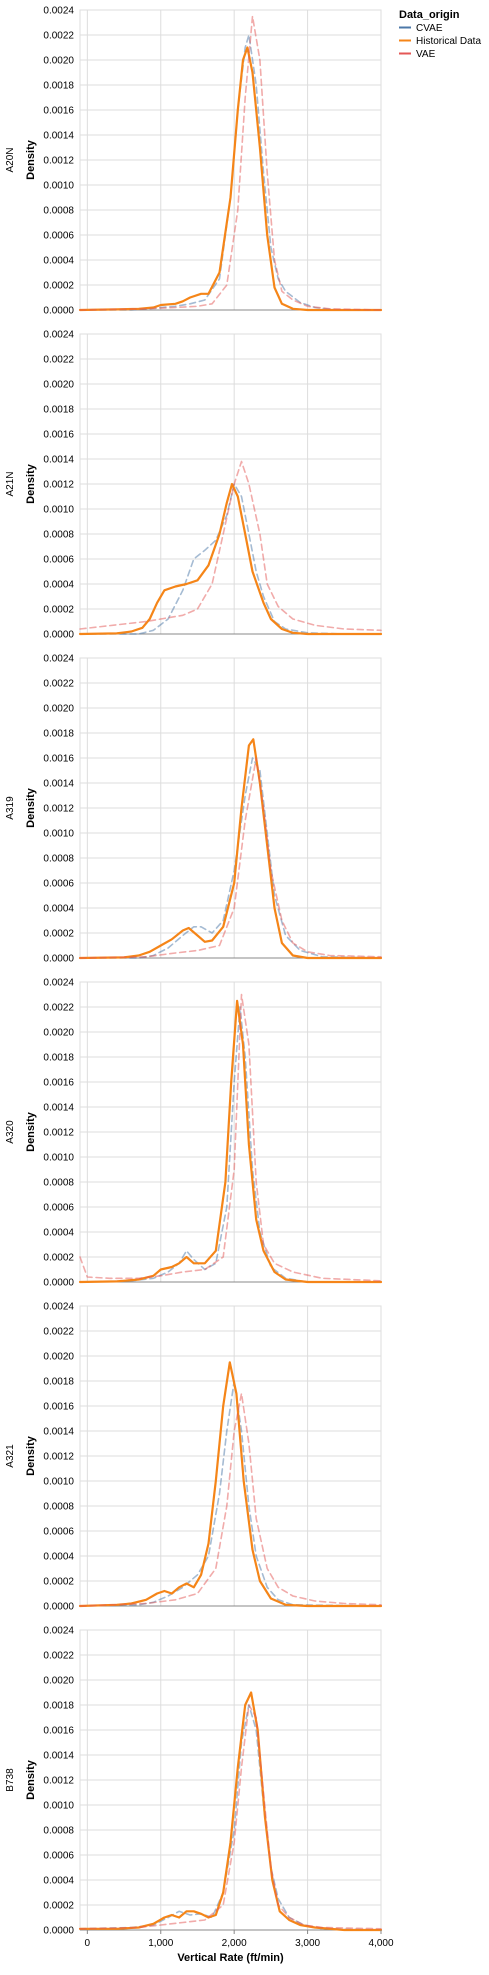  What do you see at coordinates (448, 41) in the screenshot?
I see `legend-entry: Historical Data` at bounding box center [448, 41].